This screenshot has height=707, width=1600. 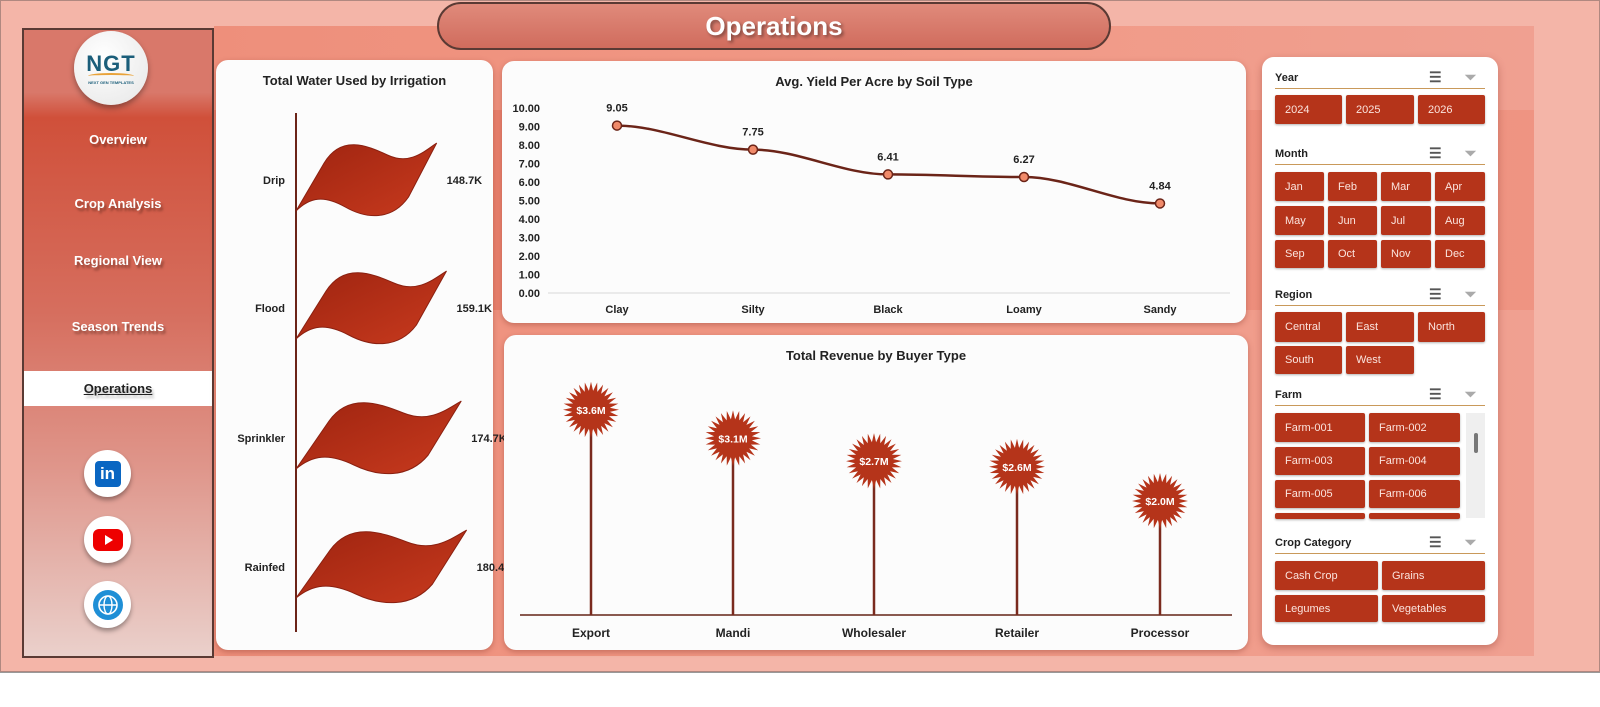 What do you see at coordinates (874, 81) in the screenshot?
I see `yield-chart-title: Avg. Yield Per Acre by Soil Type` at bounding box center [874, 81].